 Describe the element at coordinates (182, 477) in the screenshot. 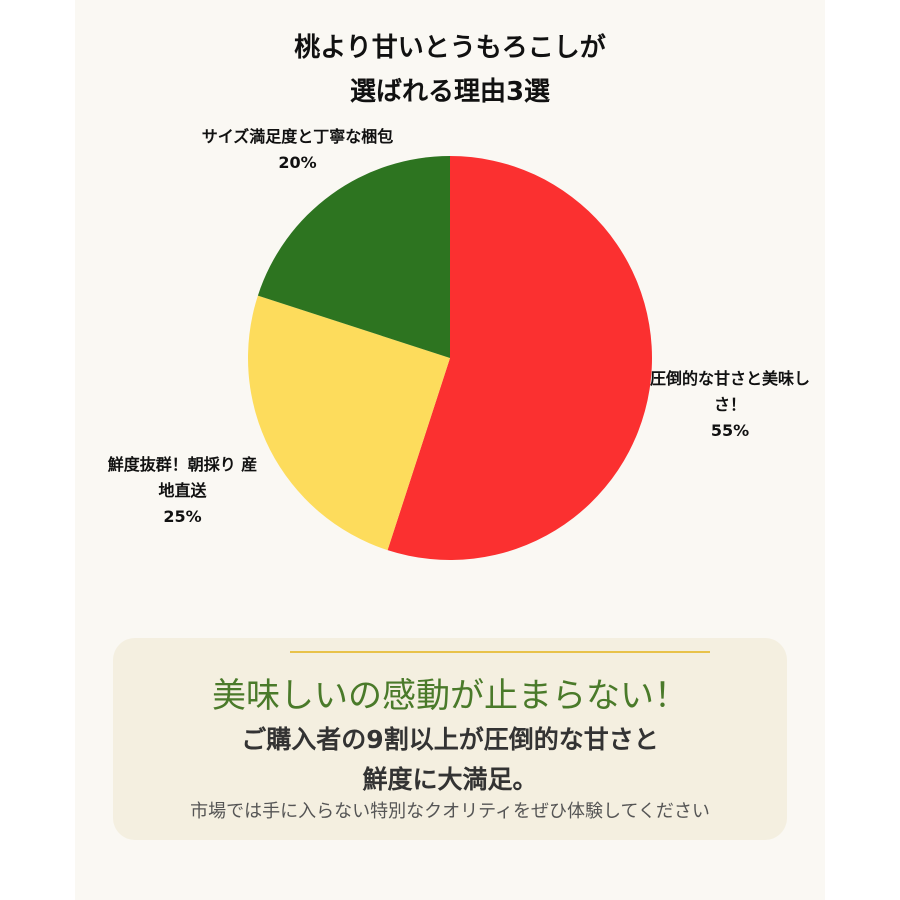

I see `category-label: 鮮度抜群！朝採り 産地直送` at that location.